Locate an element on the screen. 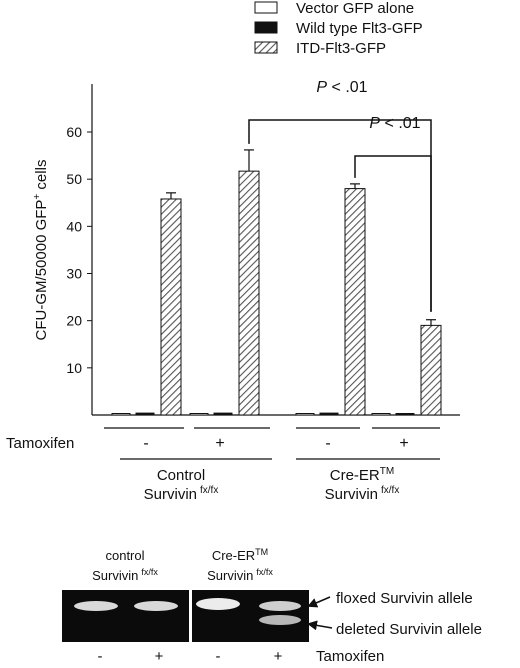  y-tick-label: 10 is located at coordinates (74, 368).